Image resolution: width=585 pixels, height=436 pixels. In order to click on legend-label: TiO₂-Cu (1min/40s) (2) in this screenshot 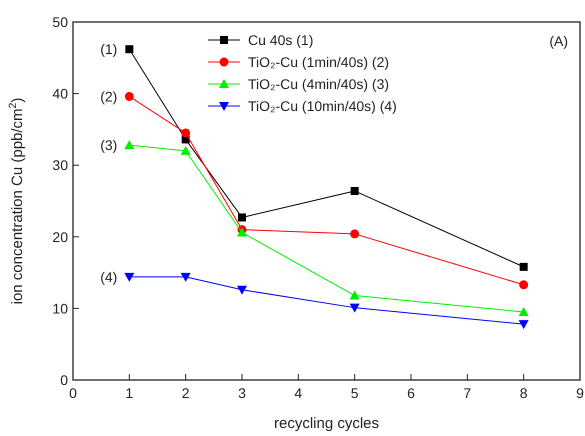, I will do `click(319, 62)`.